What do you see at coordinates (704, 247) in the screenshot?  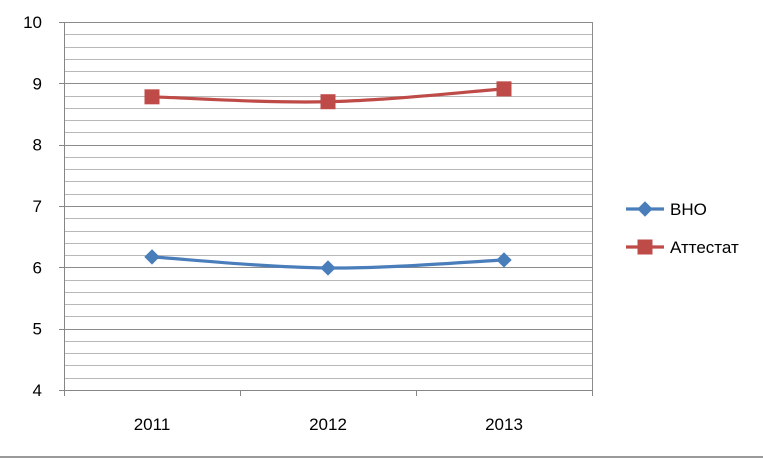 I see `legend-label: Аттестат` at bounding box center [704, 247].